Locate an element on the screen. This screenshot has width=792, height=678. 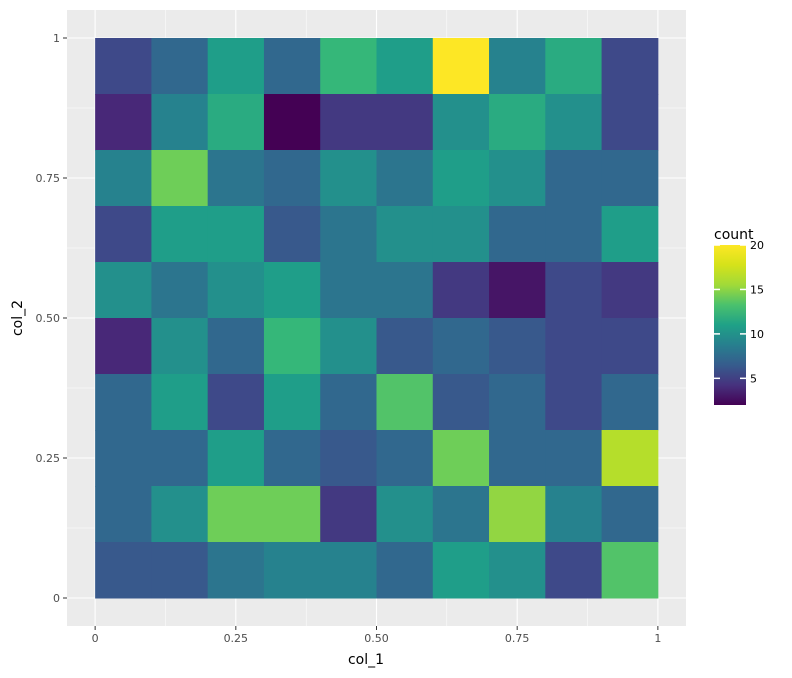
y-tick-label: 0.50 is located at coordinates (48, 318).